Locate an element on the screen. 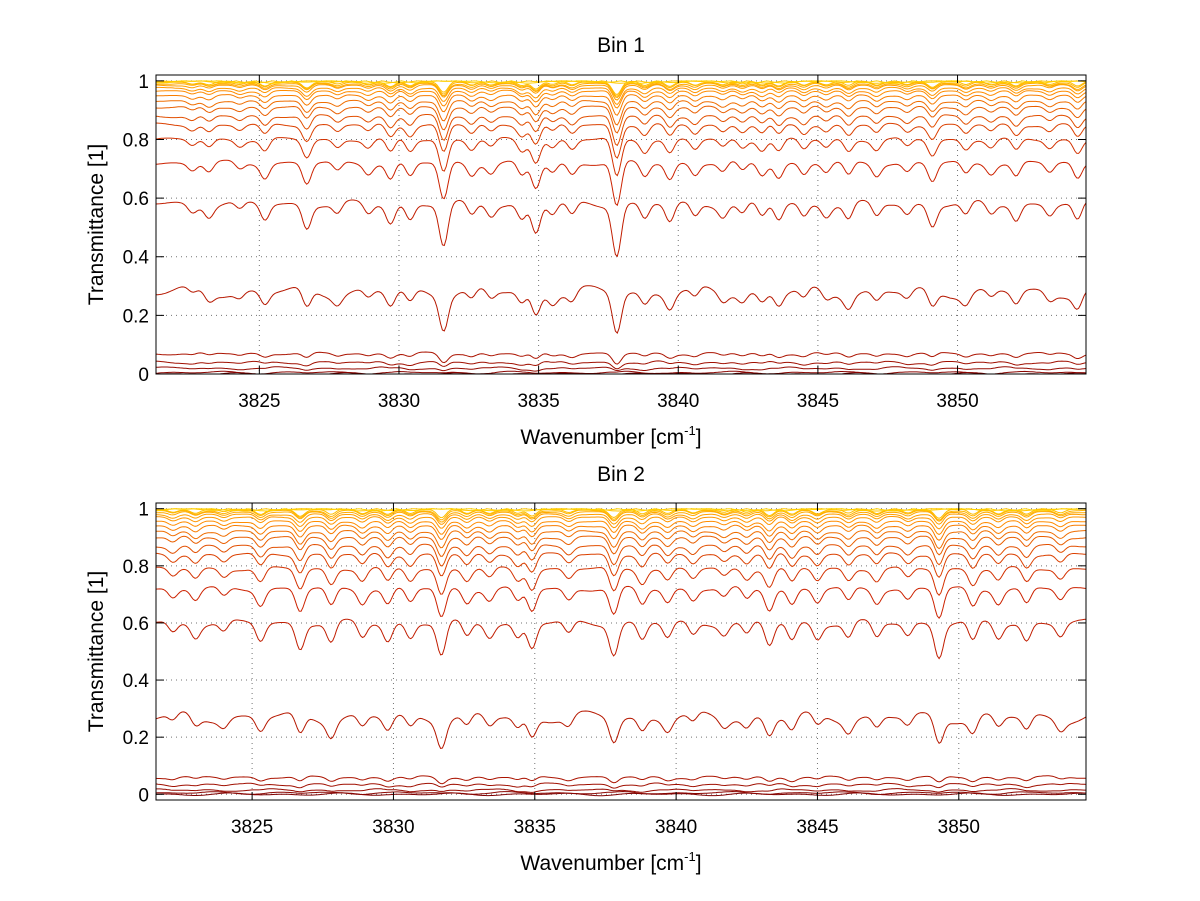 Image resolution: width=1200 pixels, height=901 pixels. chart-title: Bin 1 is located at coordinates (621, 45).